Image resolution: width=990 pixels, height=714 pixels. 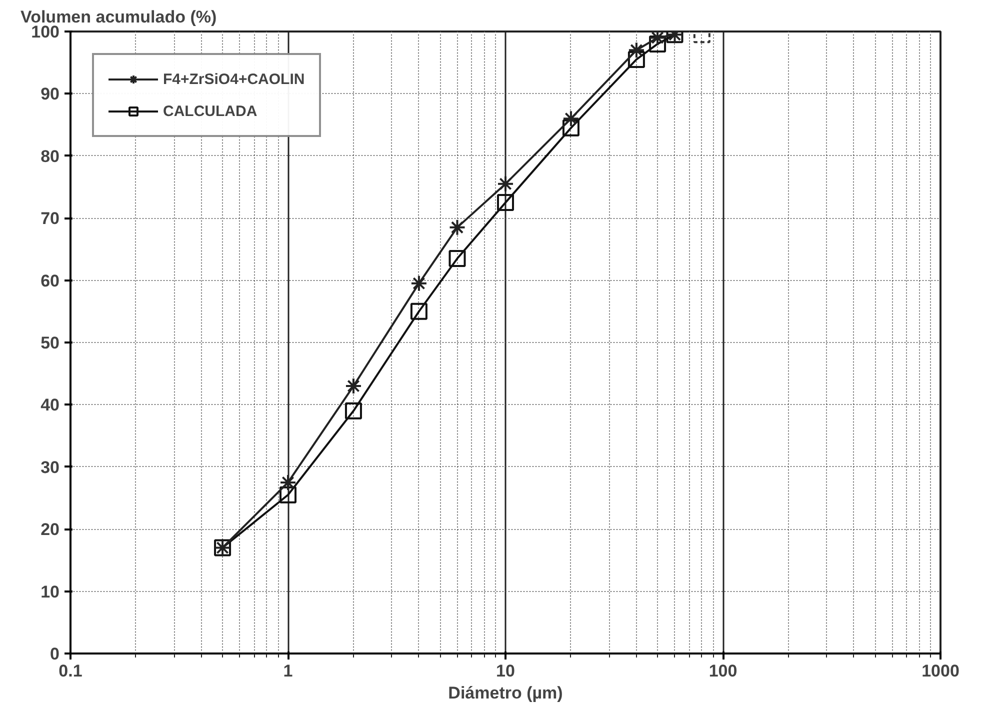 I want to click on x-axis-title: Diámetro (µm), so click(x=505, y=693).